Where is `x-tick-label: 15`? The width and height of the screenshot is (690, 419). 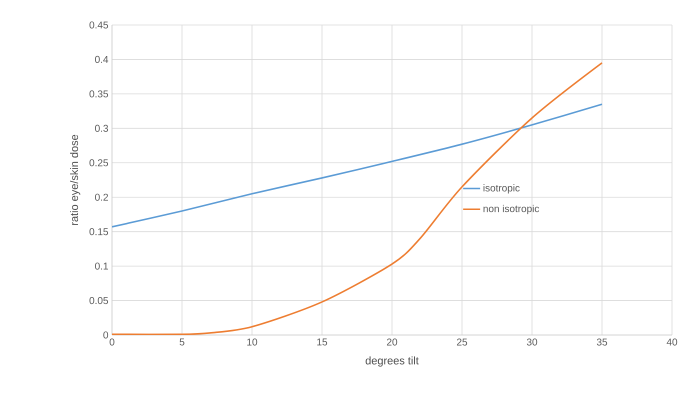
x-tick-label: 15 is located at coordinates (322, 342).